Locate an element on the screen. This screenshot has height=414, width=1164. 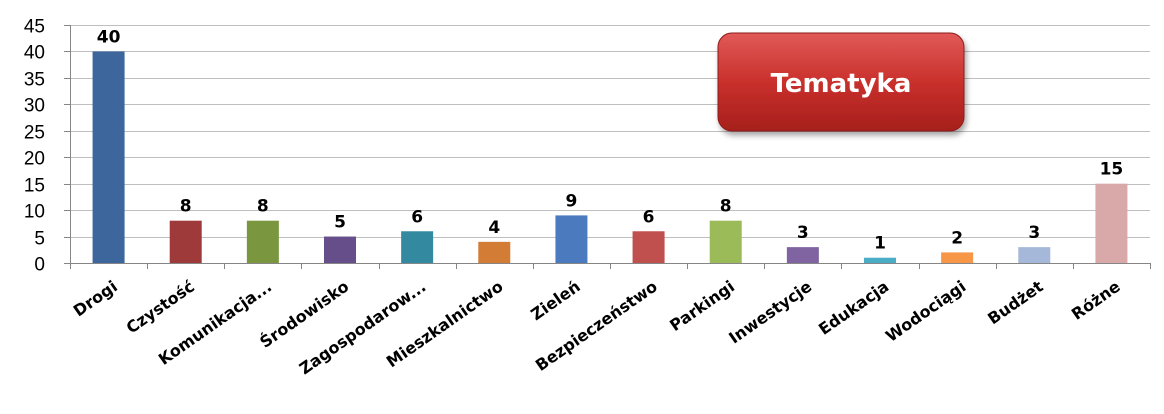
chart-title-box is located at coordinates (841, 82).